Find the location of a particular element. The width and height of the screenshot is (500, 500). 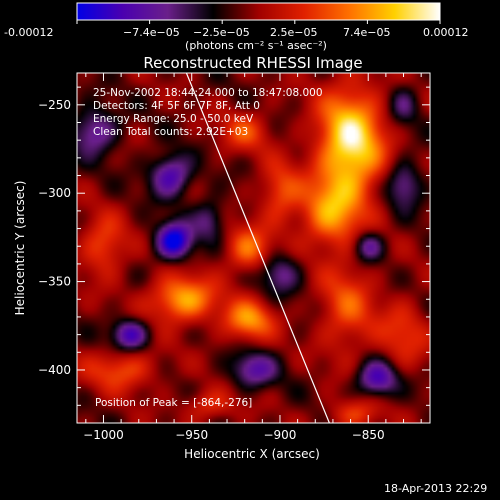

y-tick-label-1: −300 is located at coordinates (54, 193).